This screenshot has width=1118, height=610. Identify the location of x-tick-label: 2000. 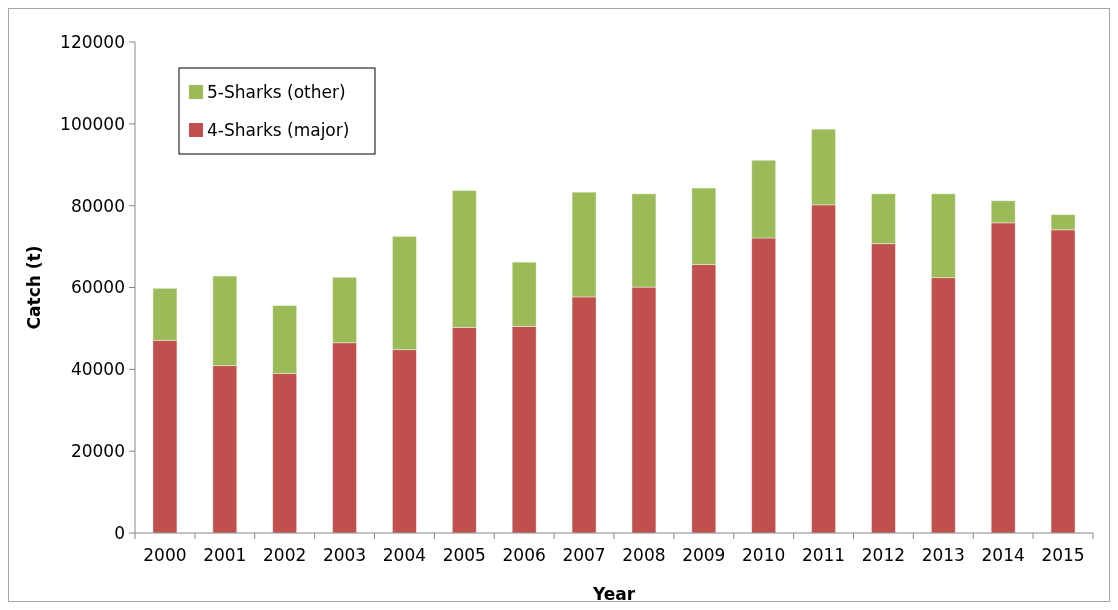
(165, 555).